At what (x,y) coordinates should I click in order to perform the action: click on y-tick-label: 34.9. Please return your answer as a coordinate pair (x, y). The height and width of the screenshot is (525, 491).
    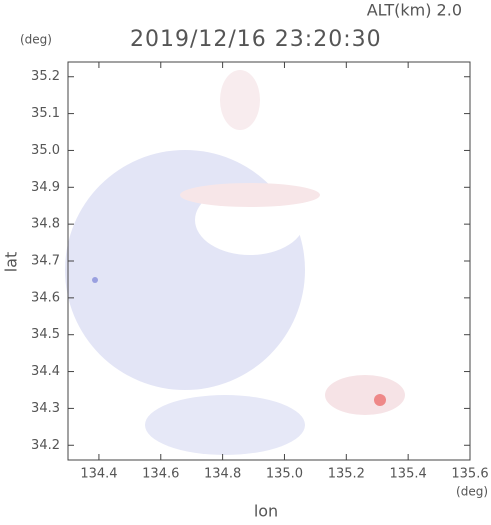
    Looking at the image, I should click on (45, 187).